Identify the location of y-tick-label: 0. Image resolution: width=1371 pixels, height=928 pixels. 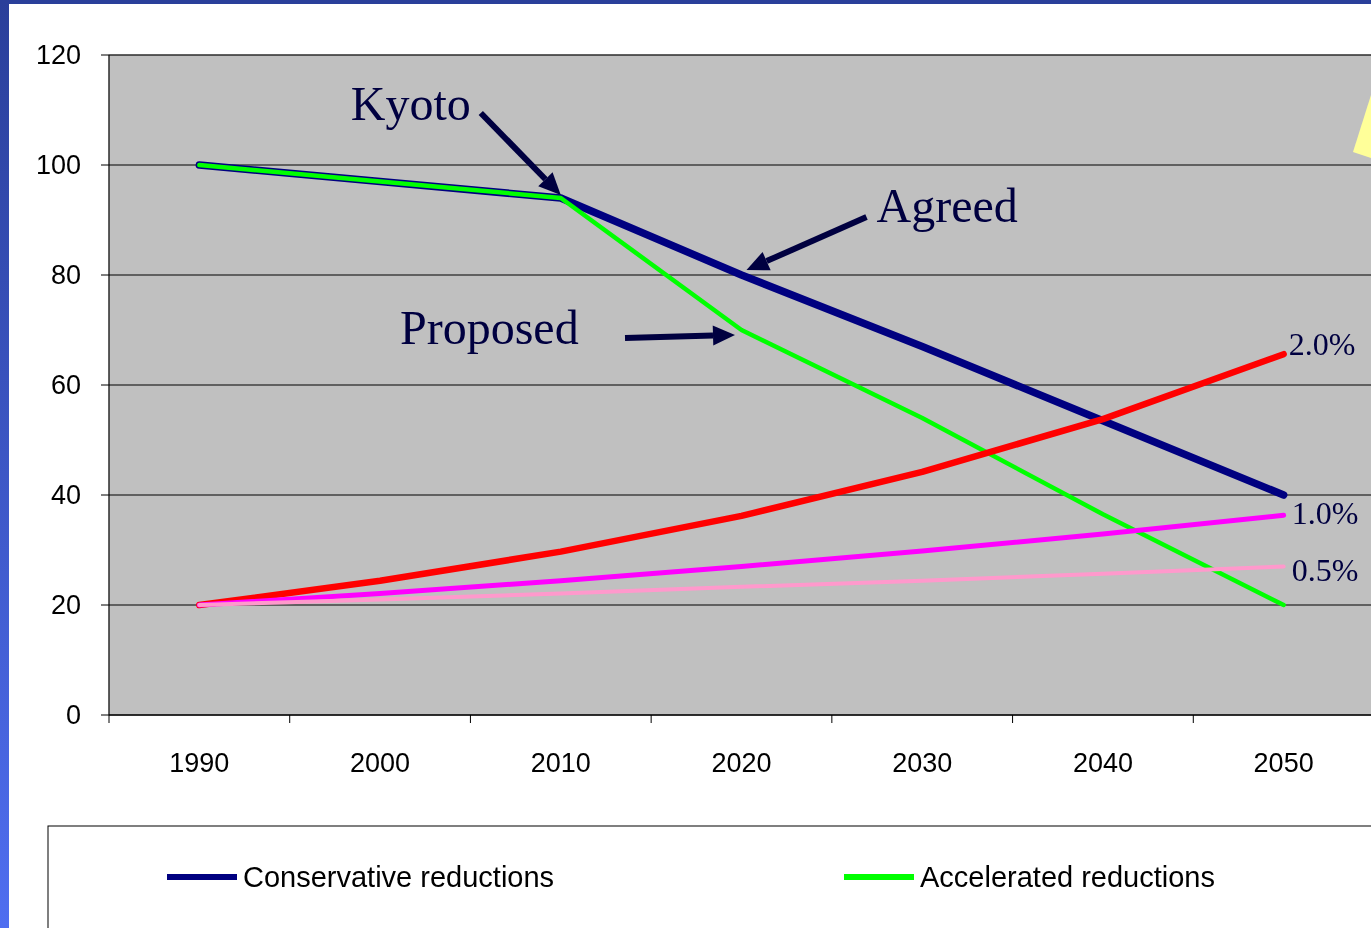
(73, 715).